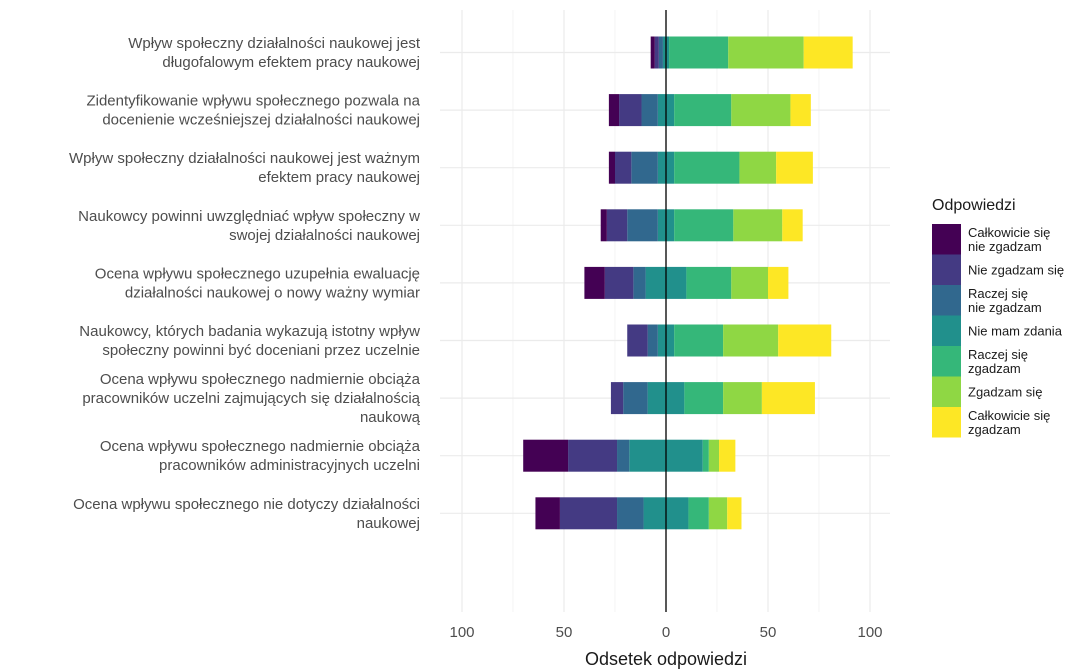 Image resolution: width=1085 pixels, height=670 pixels. What do you see at coordinates (1005, 391) in the screenshot?
I see `legend-label: Zgadzam się` at bounding box center [1005, 391].